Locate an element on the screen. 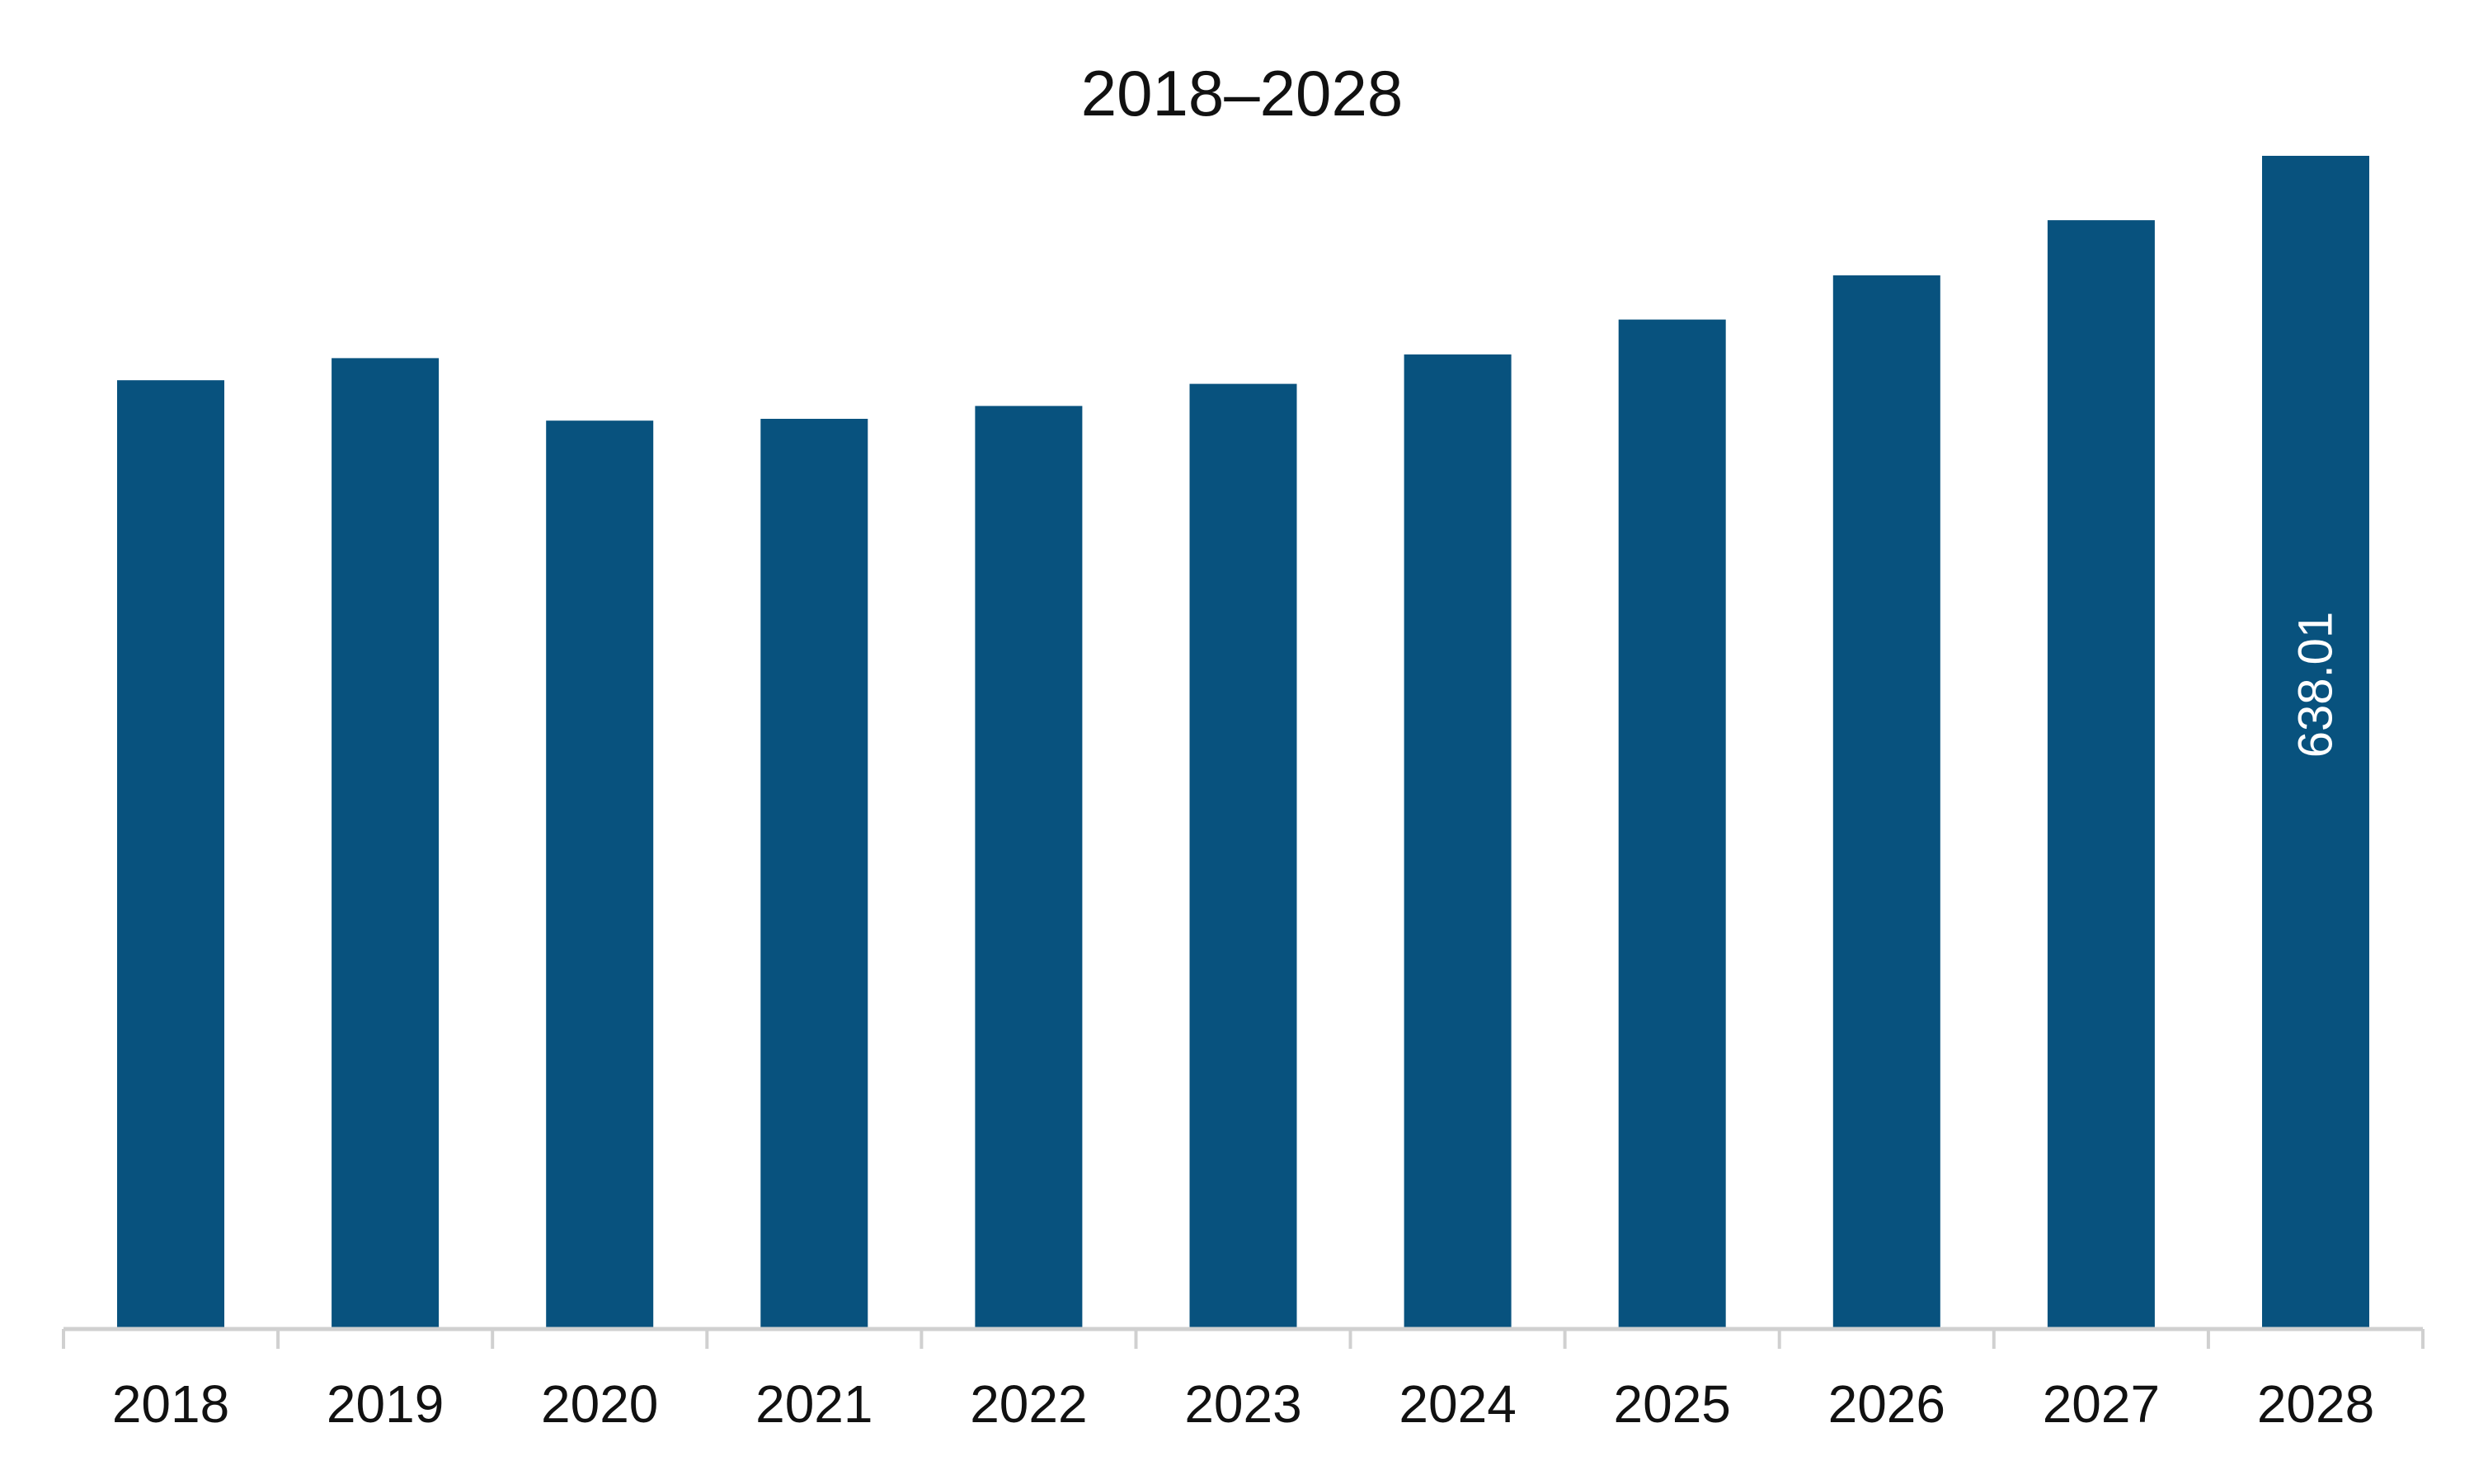 The image size is (2474, 1484). bar-2022 is located at coordinates (1029, 868).